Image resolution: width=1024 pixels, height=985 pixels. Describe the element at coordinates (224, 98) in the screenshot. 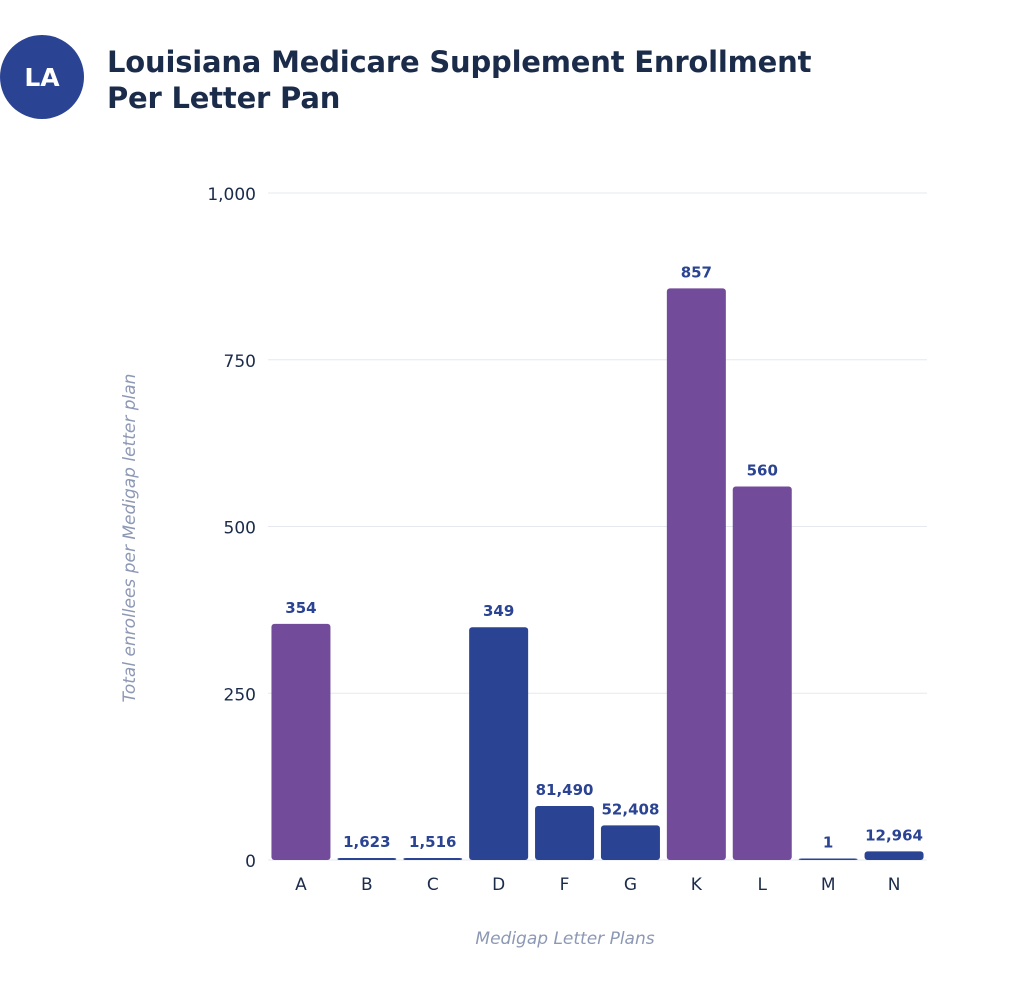

I see `chart-title-line-2: Per Letter Pan` at that location.